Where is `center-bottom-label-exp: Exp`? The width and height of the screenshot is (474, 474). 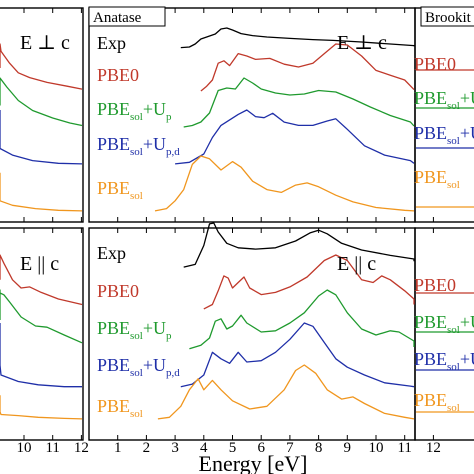
center-bottom-label-exp: Exp is located at coordinates (111, 253).